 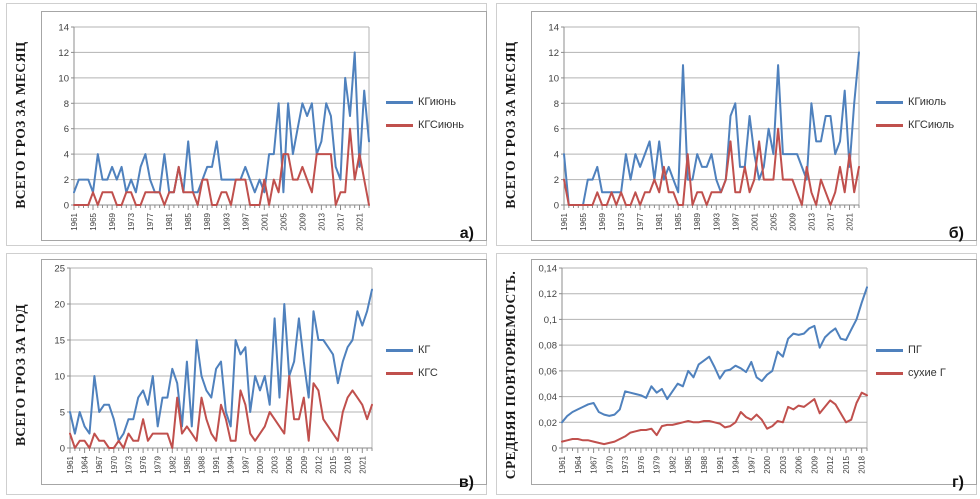 I want to click on svg-text: 0,1, so click(x=550, y=320).